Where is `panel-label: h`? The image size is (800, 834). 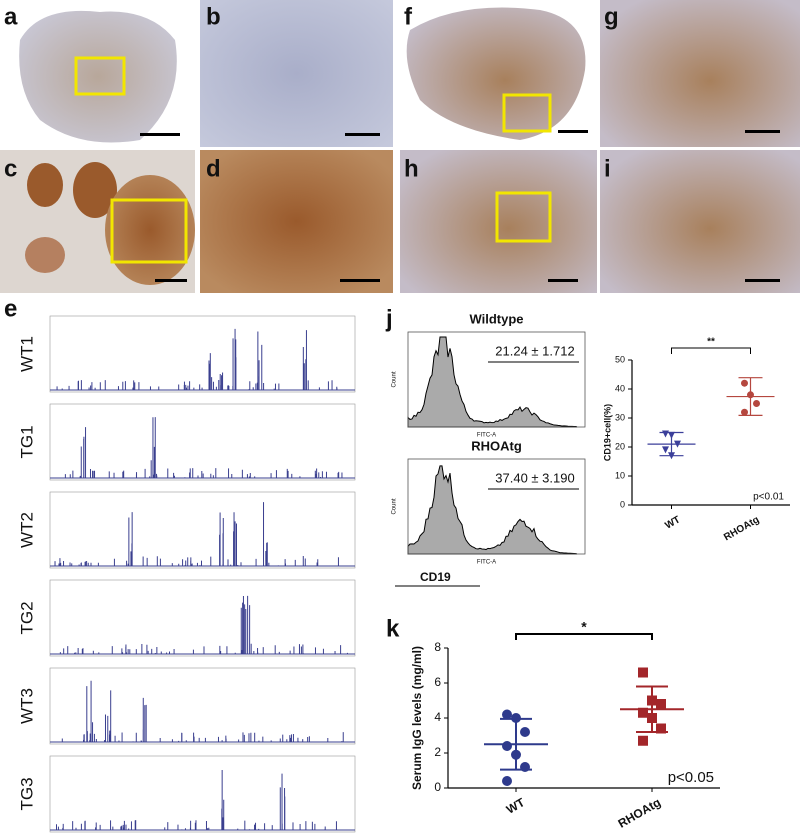 panel-label: h is located at coordinates (411, 168).